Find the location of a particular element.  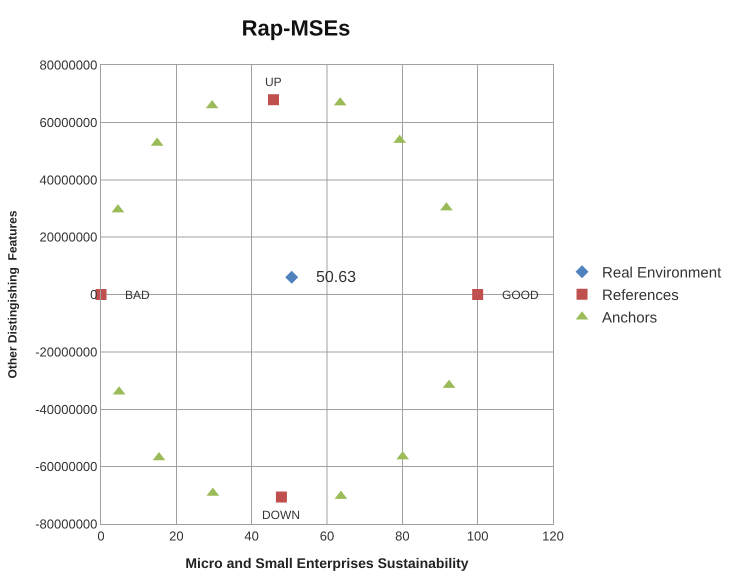

chart-title: Rap-MSEs is located at coordinates (296, 28).